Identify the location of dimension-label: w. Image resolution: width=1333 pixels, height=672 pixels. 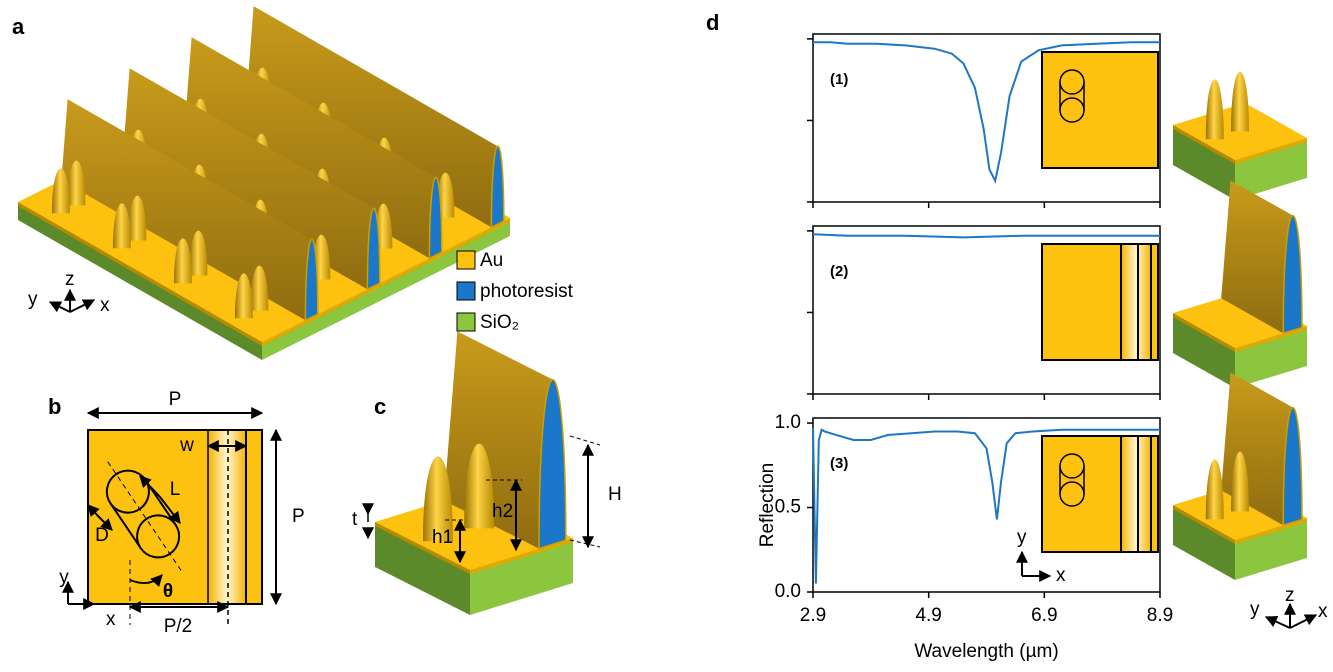
(186, 445).